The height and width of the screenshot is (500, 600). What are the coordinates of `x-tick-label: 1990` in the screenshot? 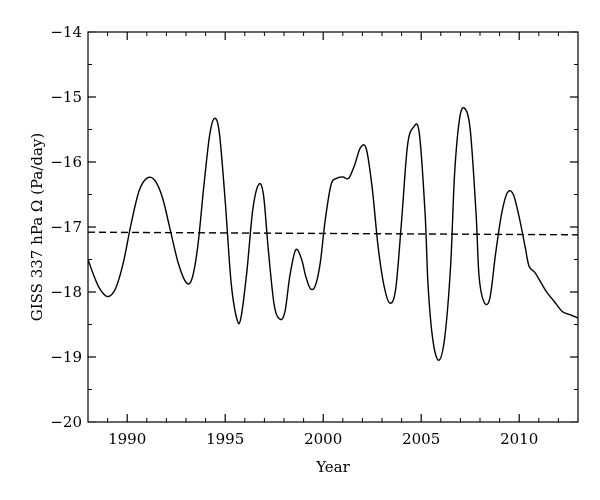 It's located at (127, 439).